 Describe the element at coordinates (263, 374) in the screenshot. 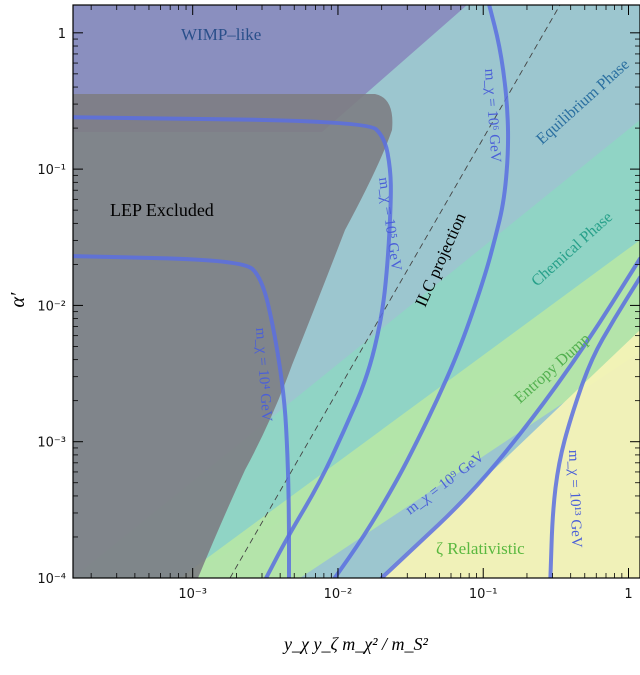

I see `m4-label: m_χ = 10⁴ GeV` at that location.